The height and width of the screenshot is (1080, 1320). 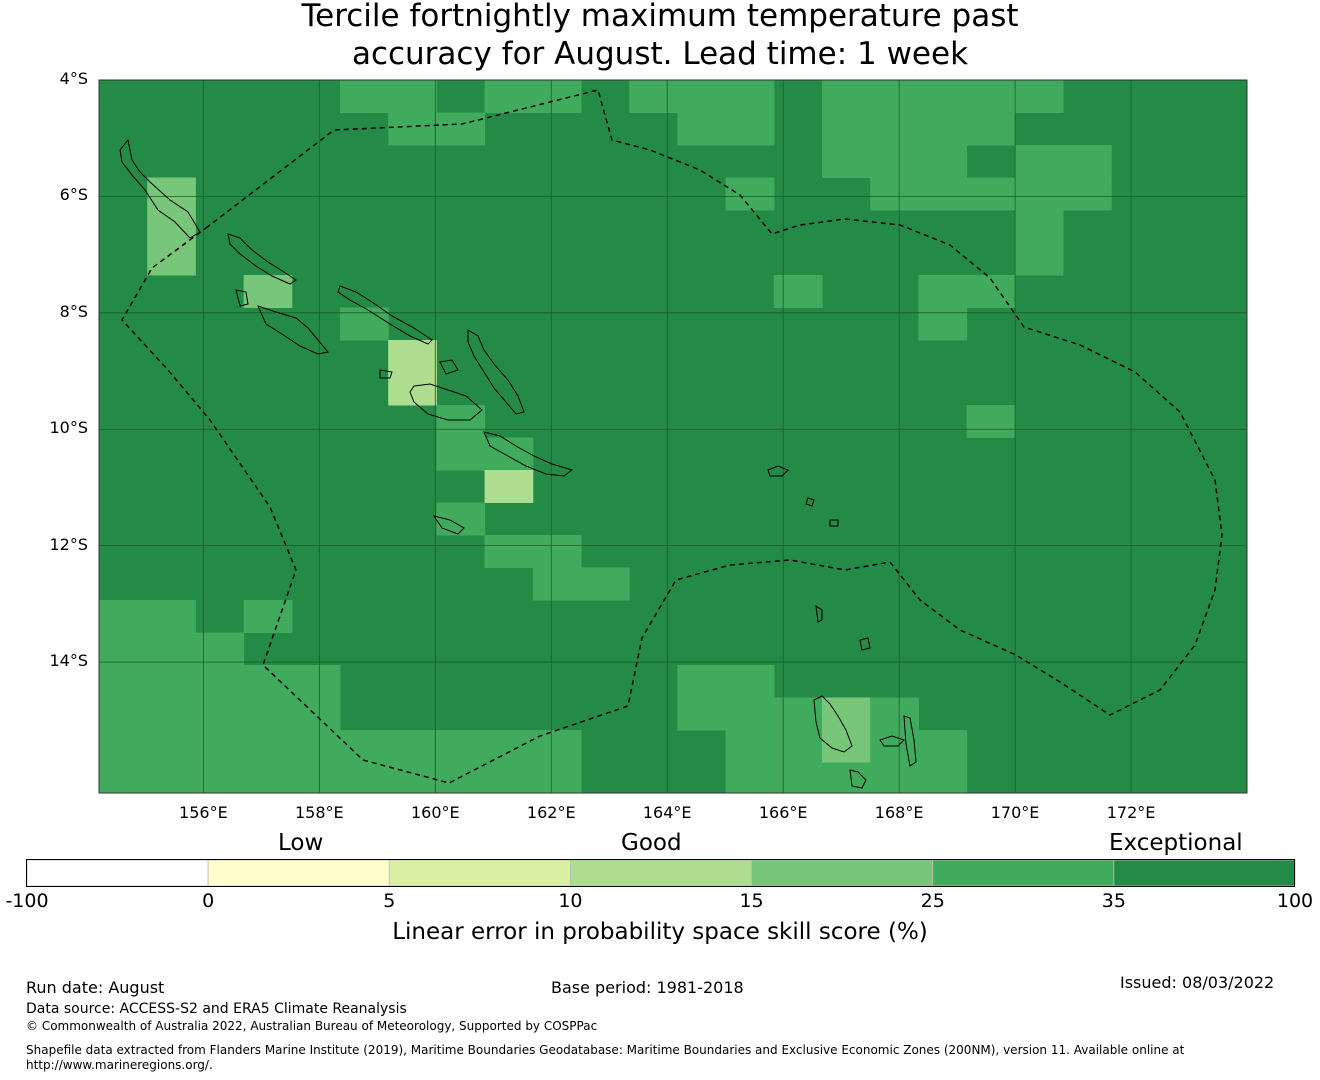 What do you see at coordinates (778, 471) in the screenshot?
I see `island-santa-cruz` at bounding box center [778, 471].